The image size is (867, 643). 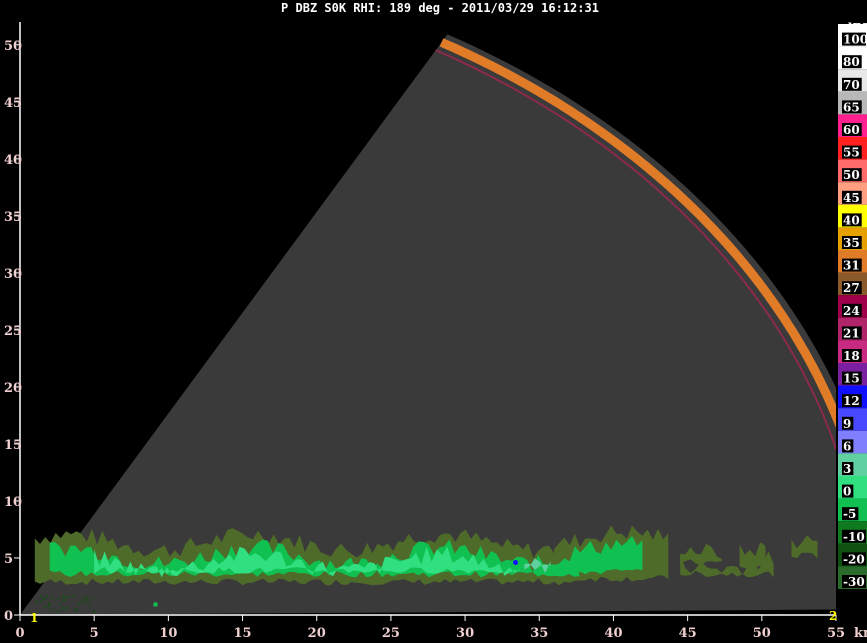 What do you see at coordinates (860, 633) in the screenshot?
I see `x-axis-unit-label: km` at bounding box center [860, 633].